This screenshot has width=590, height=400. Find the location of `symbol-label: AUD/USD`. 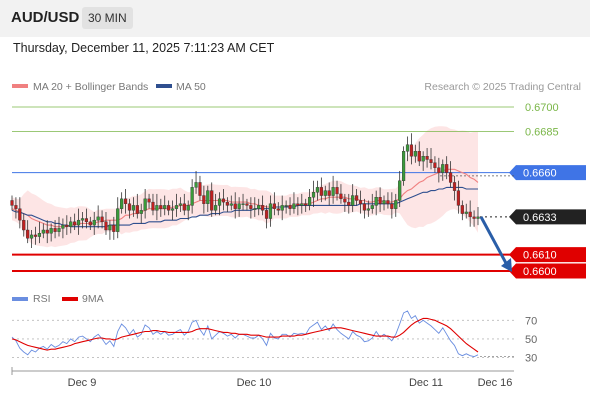

symbol-label: AUD/USD is located at coordinates (45, 17).